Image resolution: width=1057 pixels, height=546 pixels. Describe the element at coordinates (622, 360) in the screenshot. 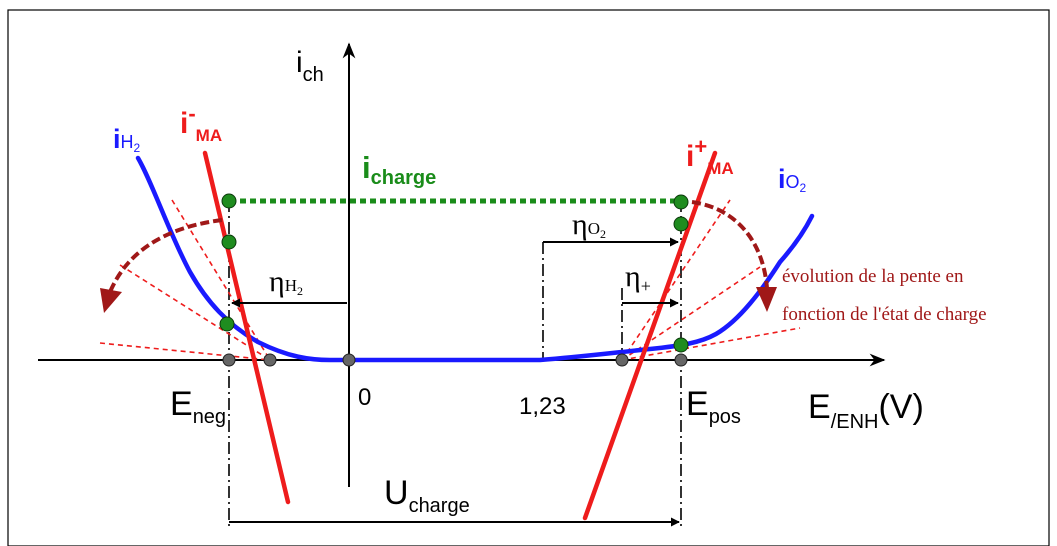

I see `i-ma-plus-intercept-point` at that location.